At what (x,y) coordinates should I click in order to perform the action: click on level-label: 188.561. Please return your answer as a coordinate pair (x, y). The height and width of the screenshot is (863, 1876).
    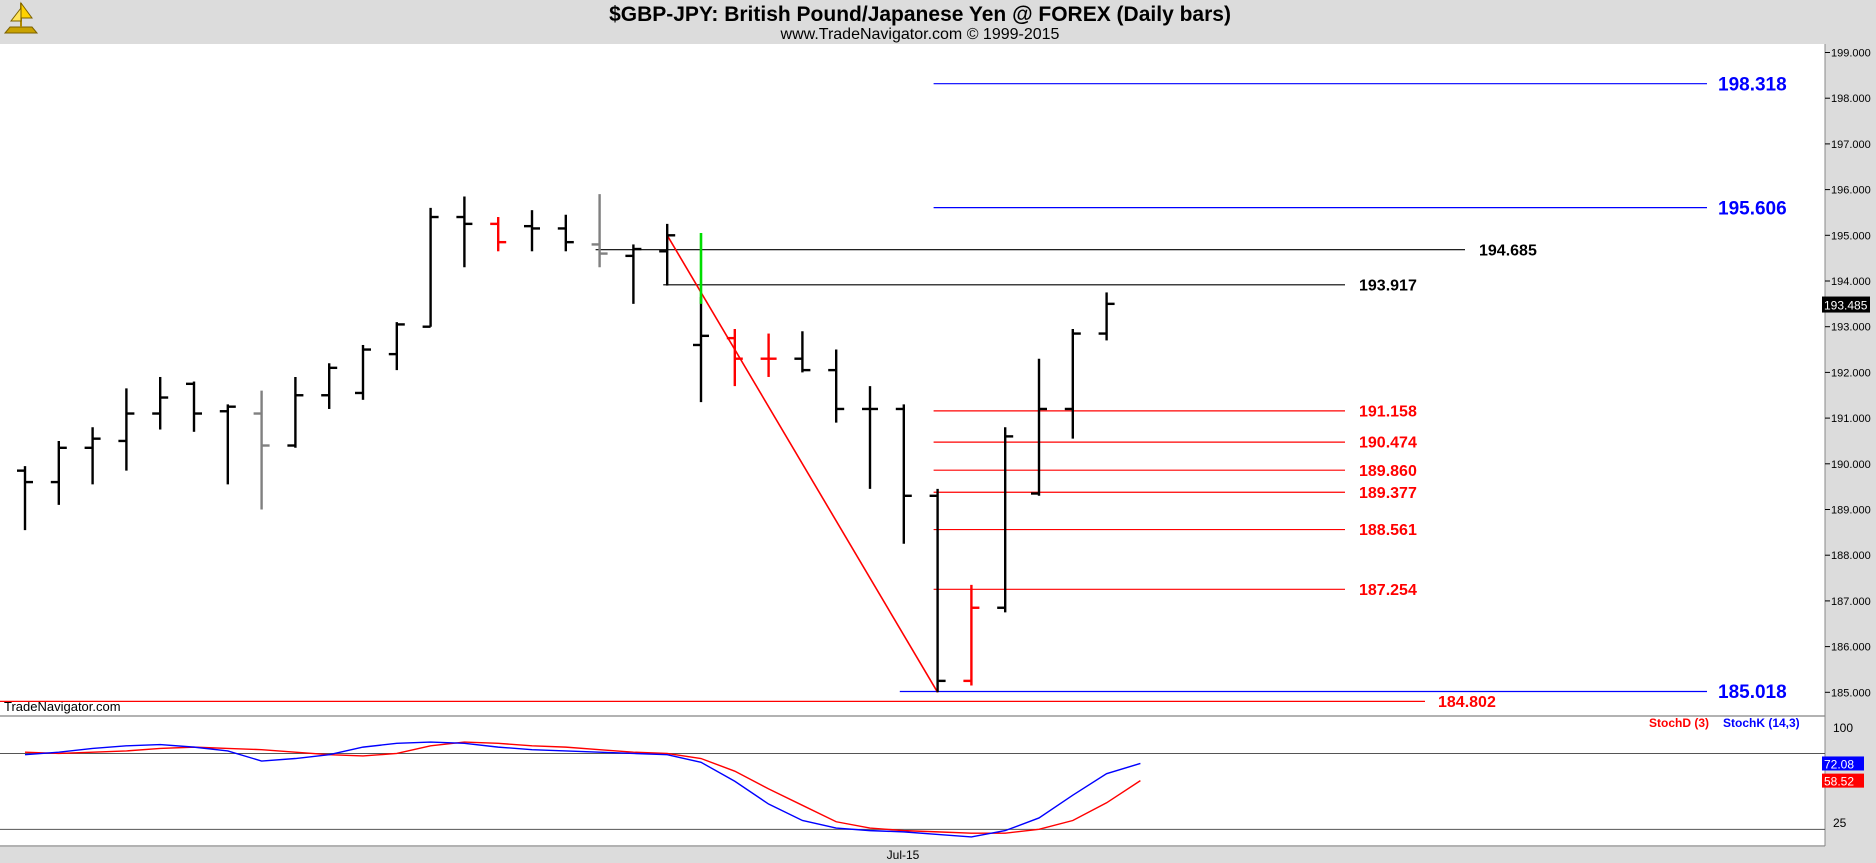
    Looking at the image, I should click on (1388, 530).